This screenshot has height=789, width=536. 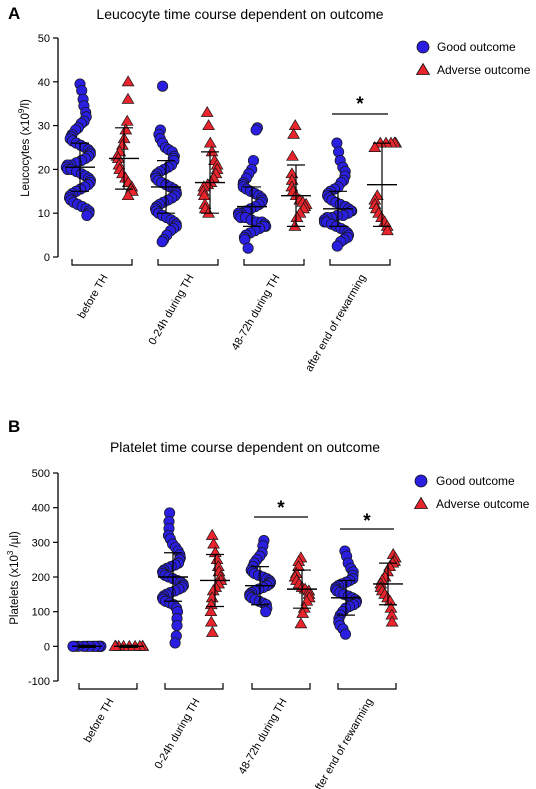 What do you see at coordinates (41, 474) in the screenshot?
I see `y-tick-label-b-500: 500` at bounding box center [41, 474].